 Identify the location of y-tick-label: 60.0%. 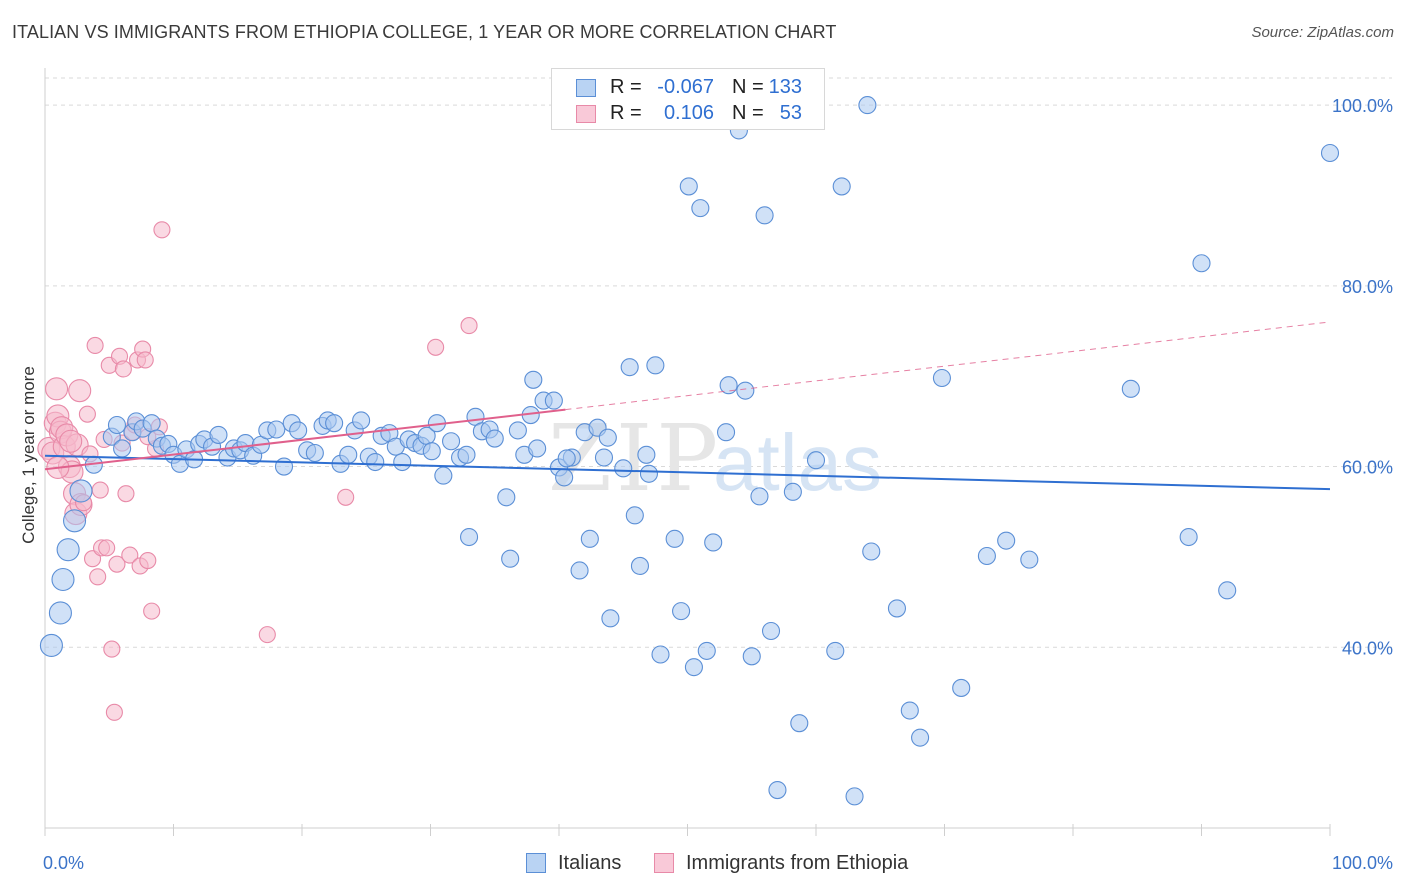
(1367, 468).